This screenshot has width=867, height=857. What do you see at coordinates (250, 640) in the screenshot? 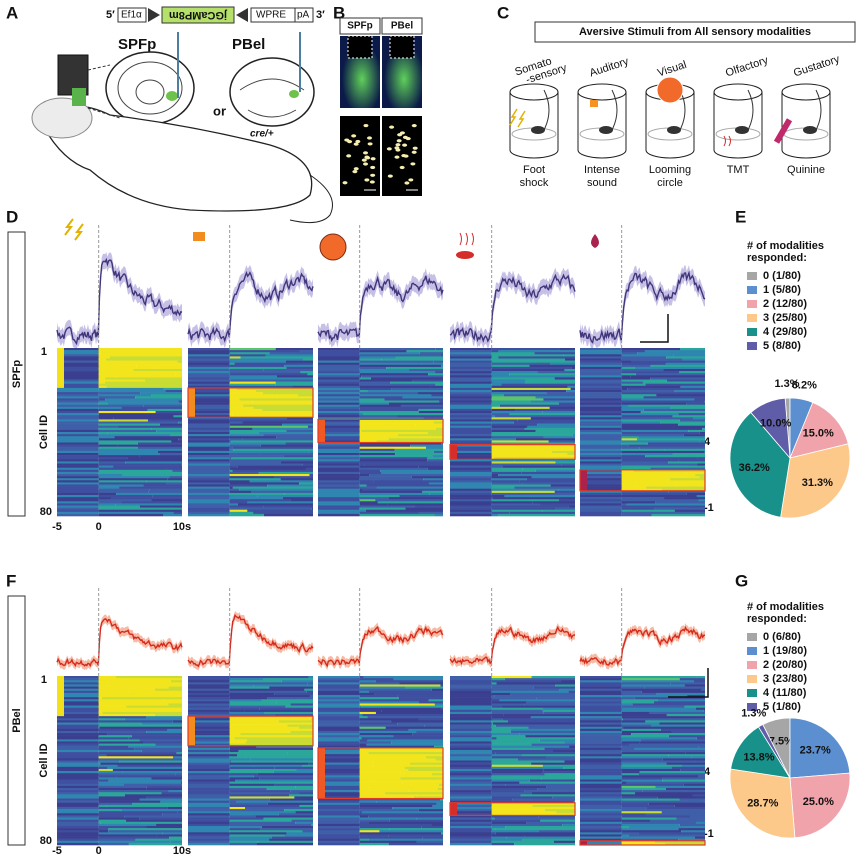
I see `trace` at bounding box center [250, 640].